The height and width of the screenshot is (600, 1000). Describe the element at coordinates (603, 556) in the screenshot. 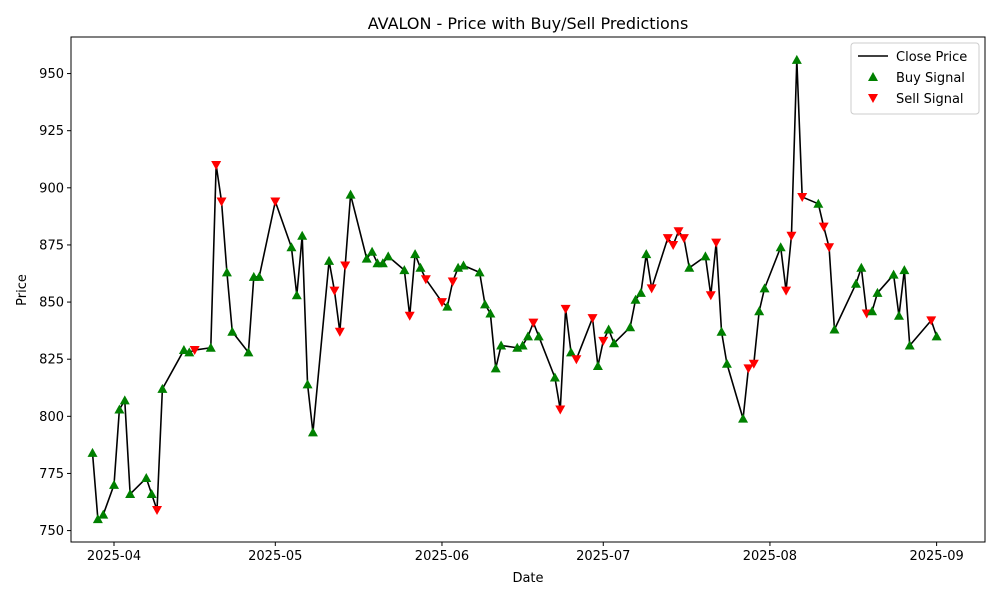

I see `x-tick-label: 2025-07` at that location.